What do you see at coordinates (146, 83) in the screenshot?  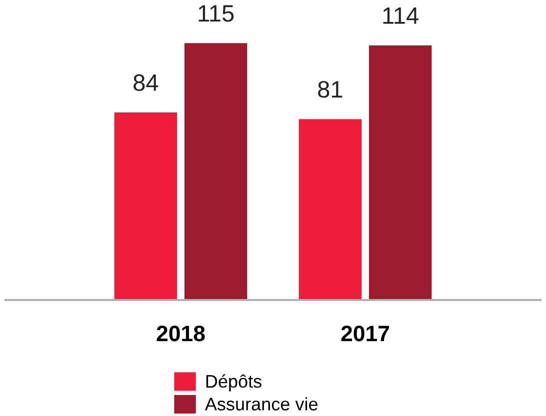 I see `data-label: 84` at bounding box center [146, 83].